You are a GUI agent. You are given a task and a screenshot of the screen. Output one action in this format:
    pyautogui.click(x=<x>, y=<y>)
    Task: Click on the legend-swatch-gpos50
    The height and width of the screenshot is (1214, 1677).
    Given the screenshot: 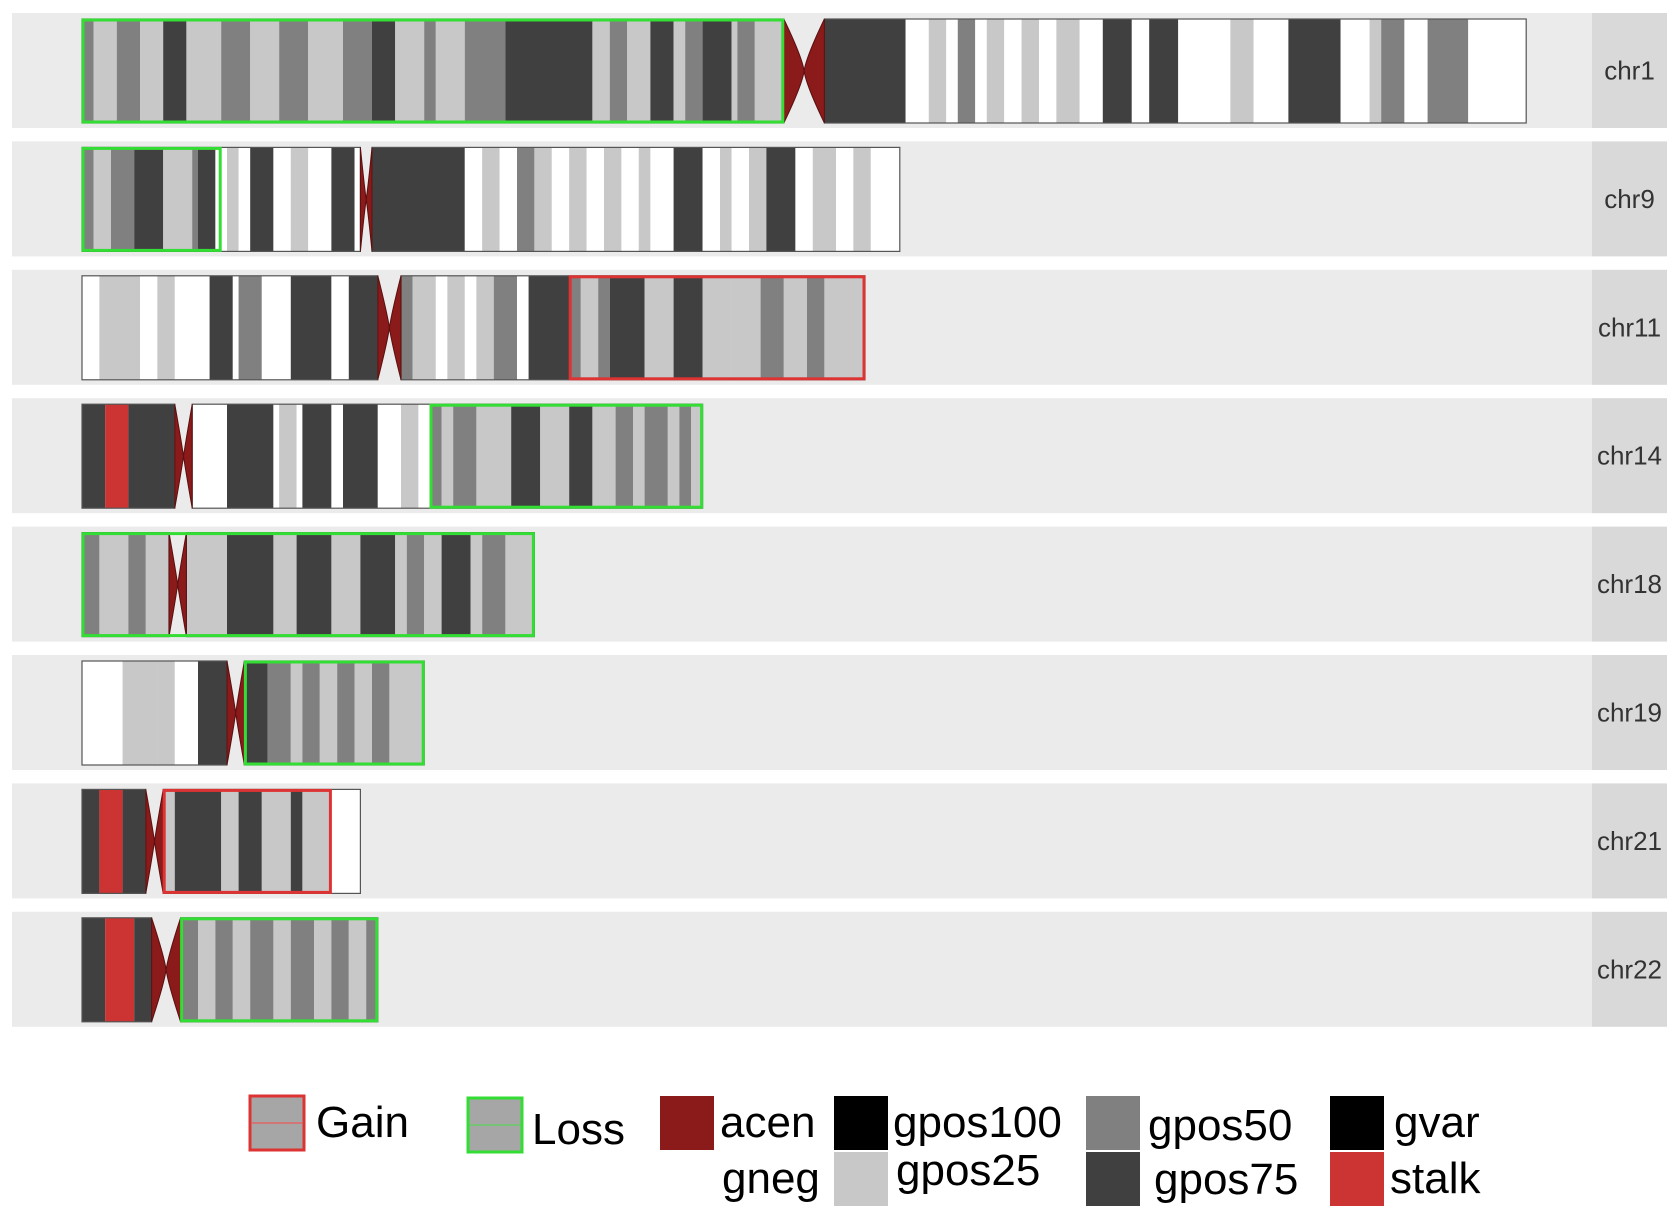 What is the action you would take?
    pyautogui.click(x=1113, y=1123)
    